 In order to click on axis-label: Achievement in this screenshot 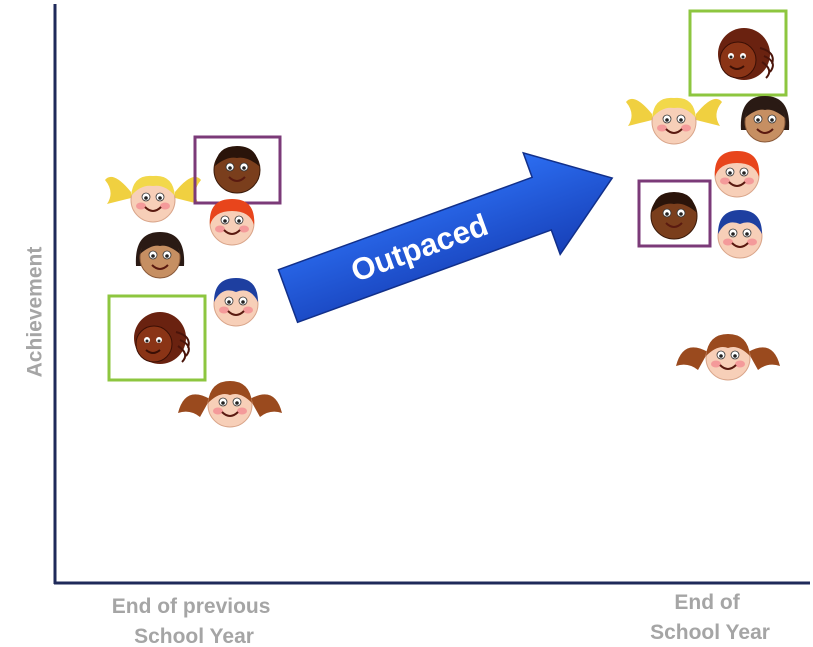, I will do `click(35, 312)`.